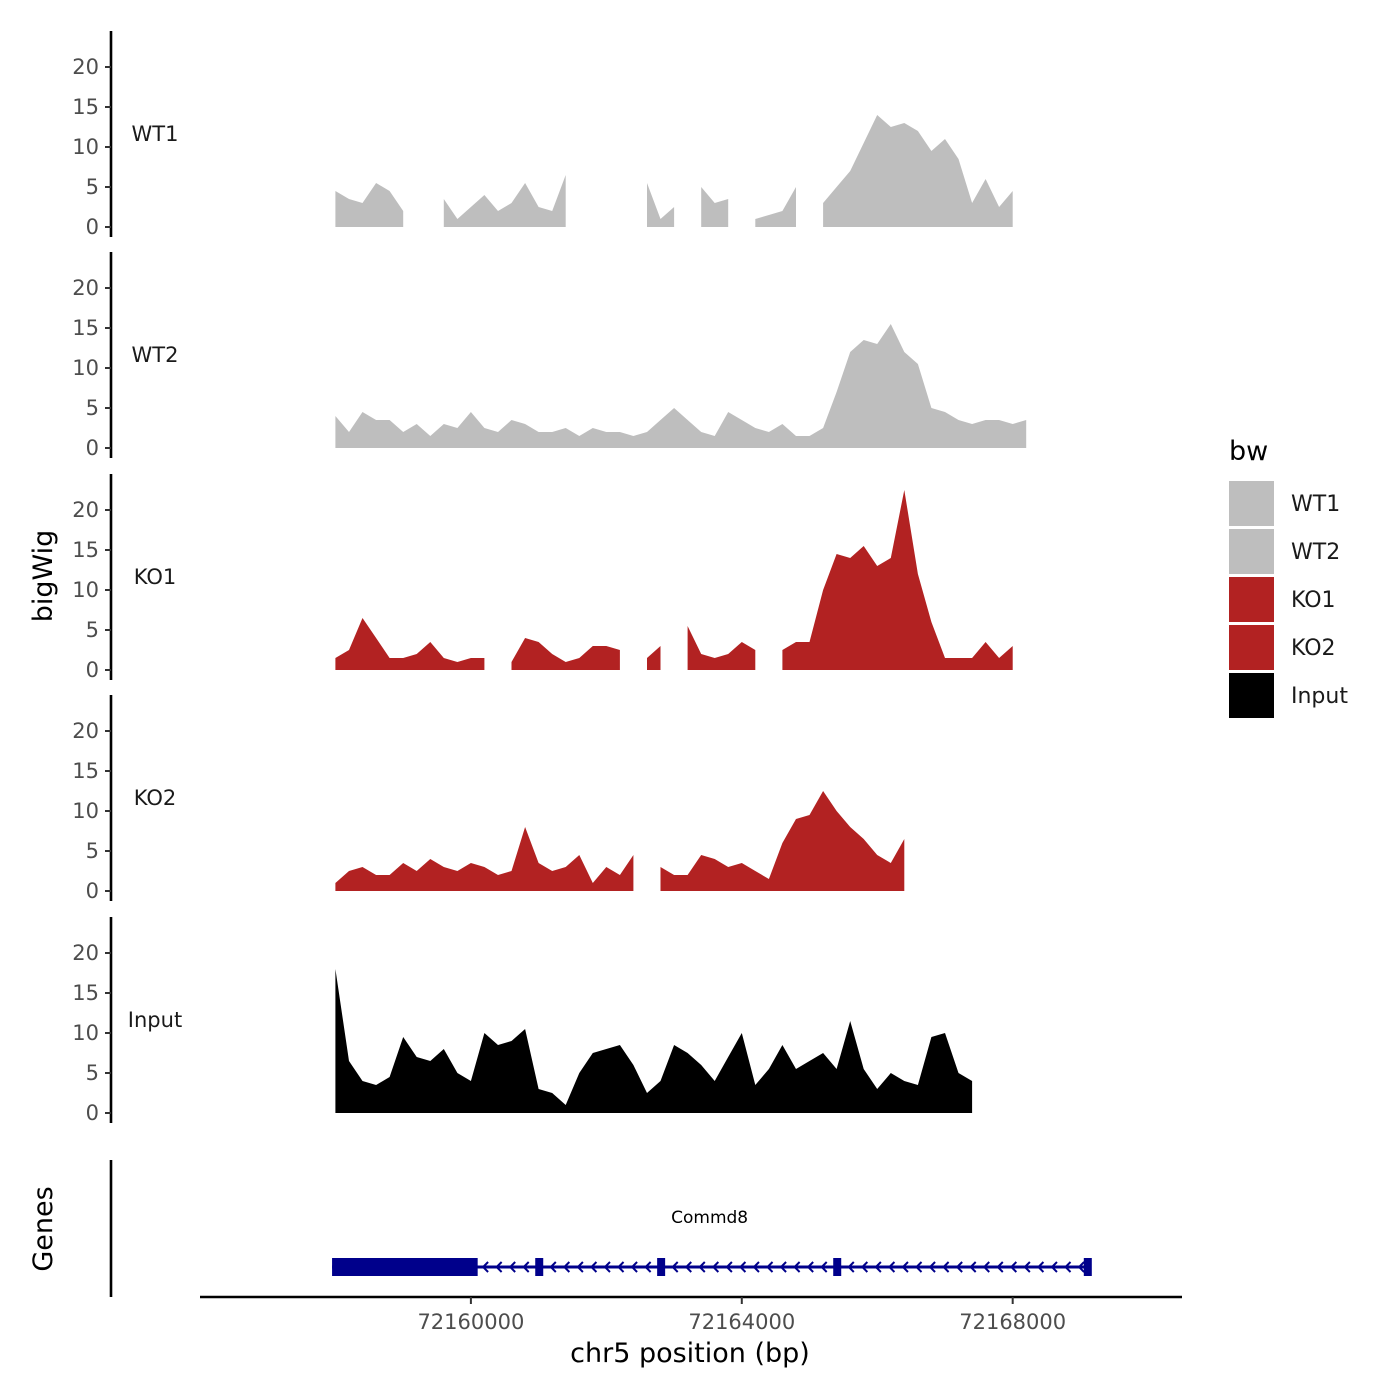  Describe the element at coordinates (85, 590) in the screenshot. I see `y-tick-label-ko1-10: 10` at that location.